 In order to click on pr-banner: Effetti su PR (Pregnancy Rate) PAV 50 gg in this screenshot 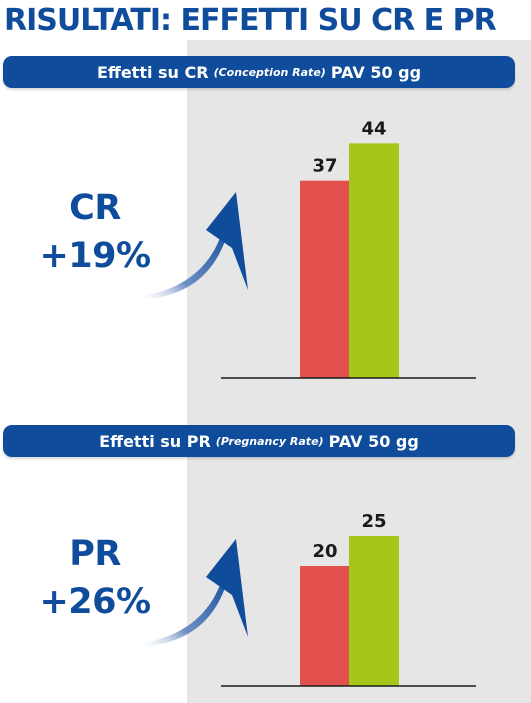, I will do `click(259, 441)`.